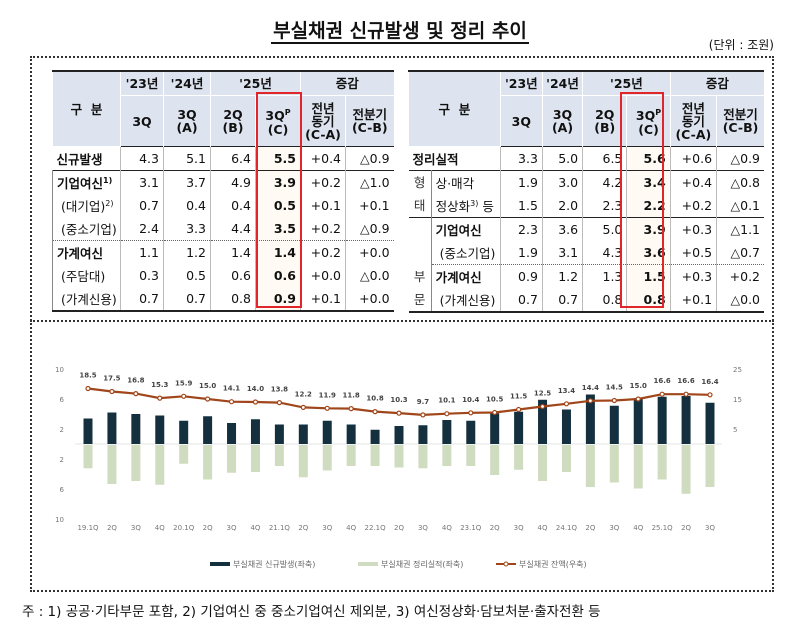 The height and width of the screenshot is (630, 800). I want to click on cell-value: 1.9, so click(521, 182).